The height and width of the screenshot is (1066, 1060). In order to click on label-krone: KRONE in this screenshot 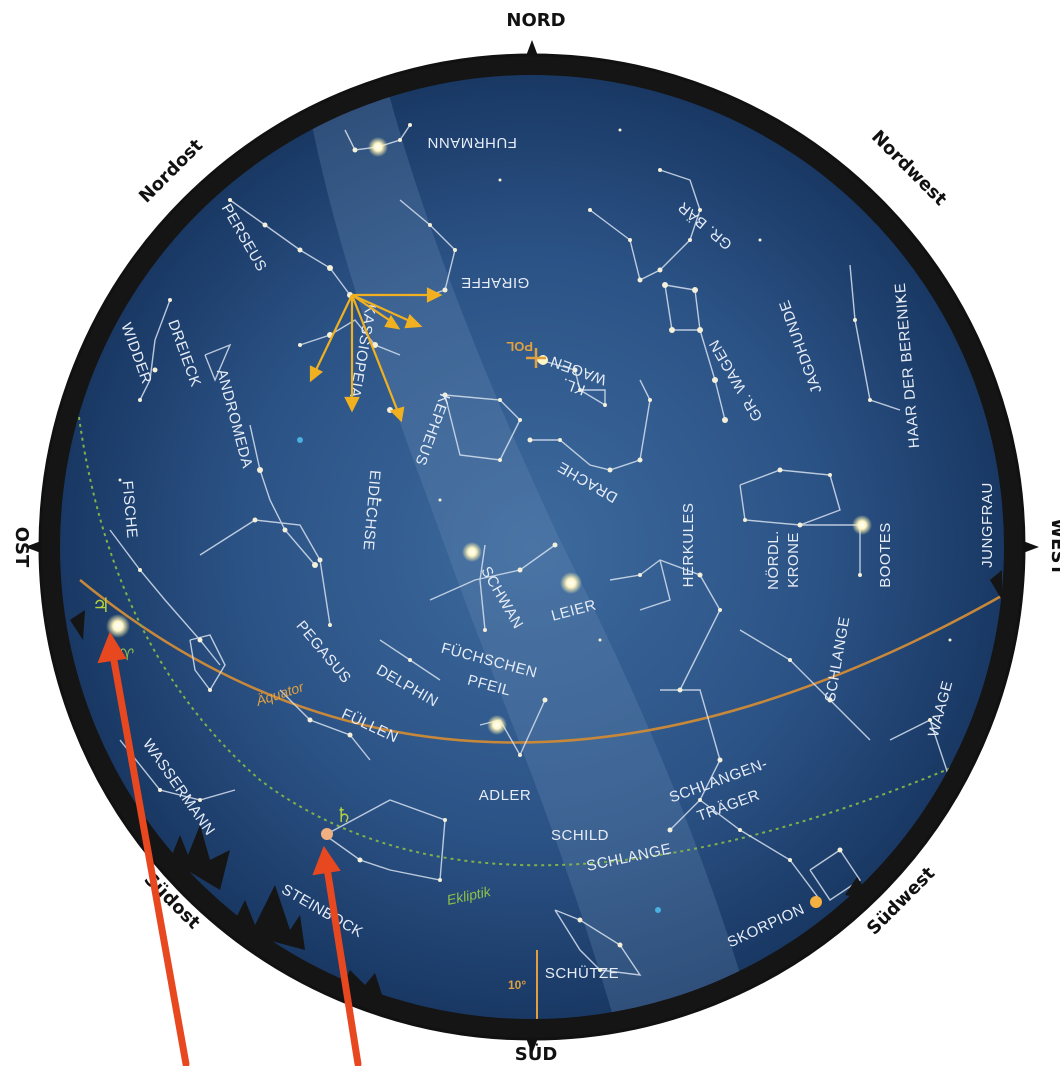, I will do `click(793, 560)`.